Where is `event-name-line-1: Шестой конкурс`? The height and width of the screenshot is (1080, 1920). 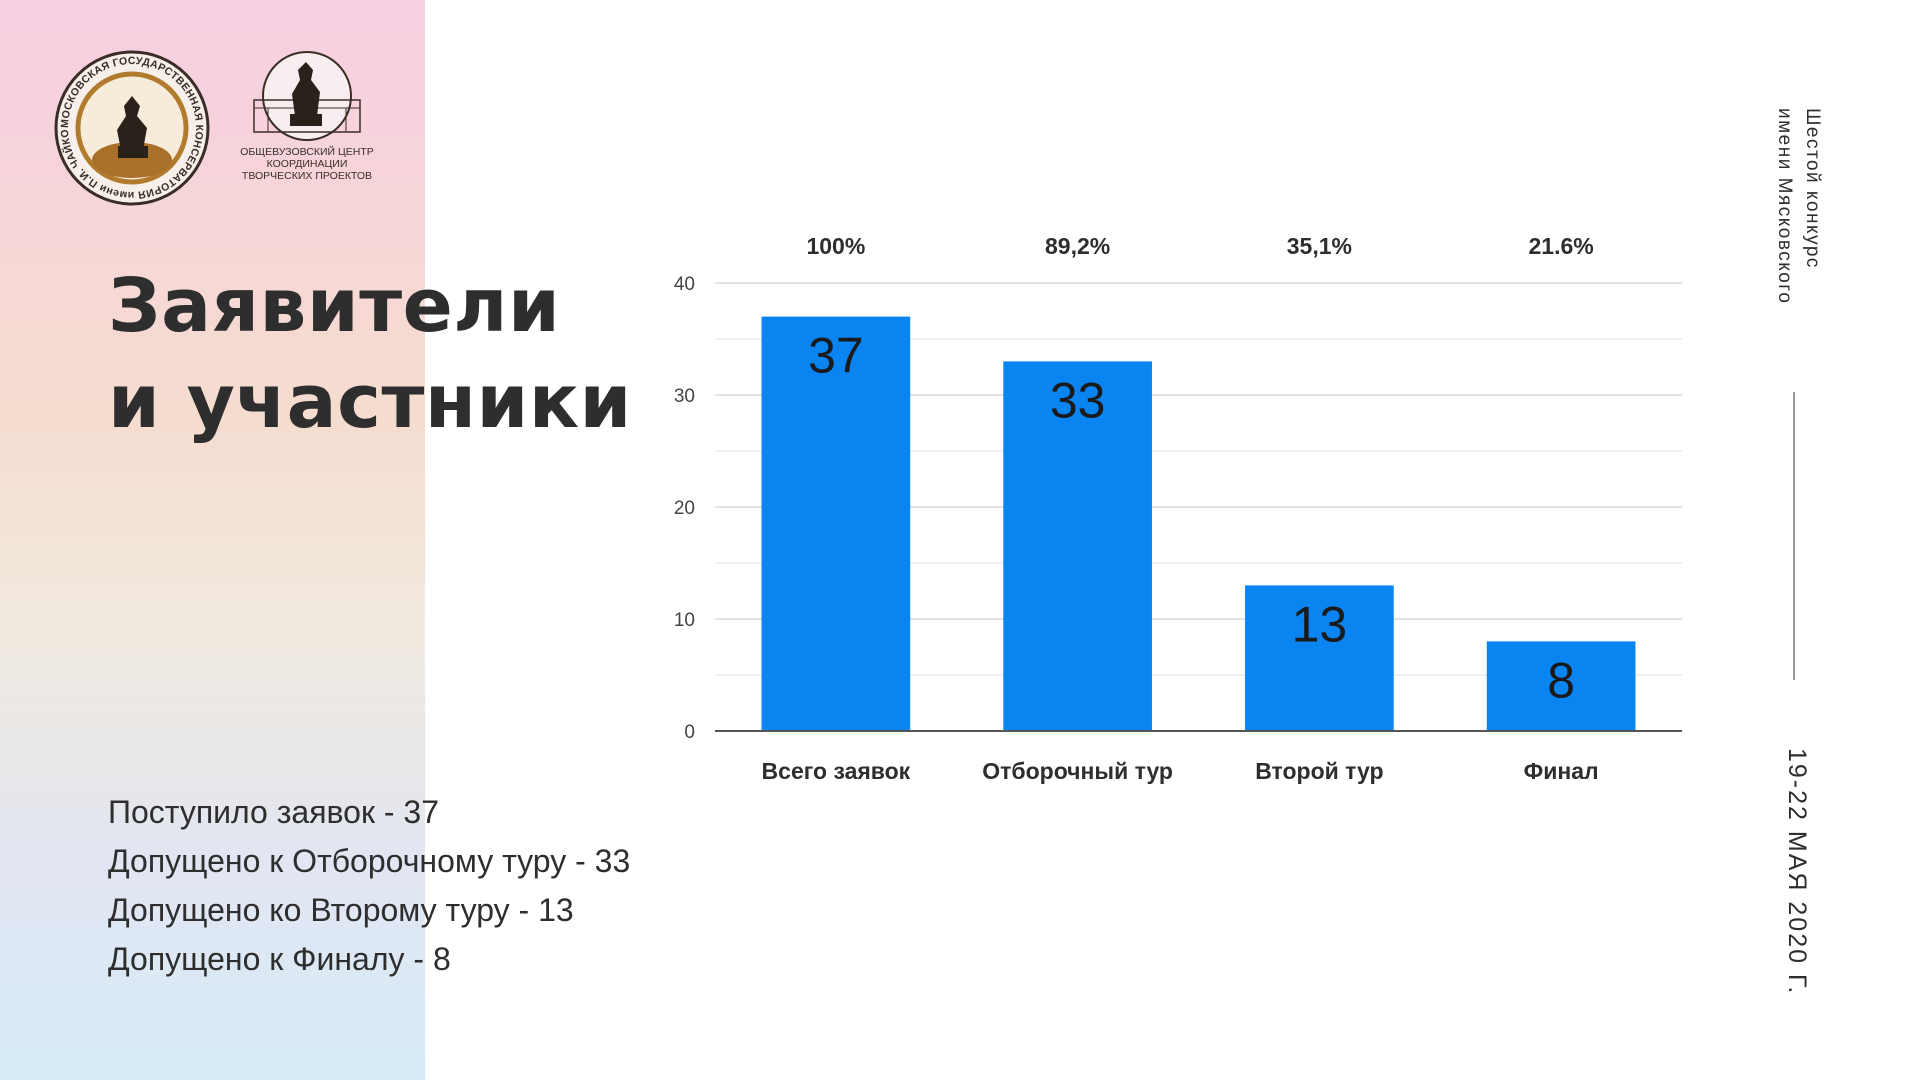 event-name-line-1: Шестой конкурс is located at coordinates (1812, 188).